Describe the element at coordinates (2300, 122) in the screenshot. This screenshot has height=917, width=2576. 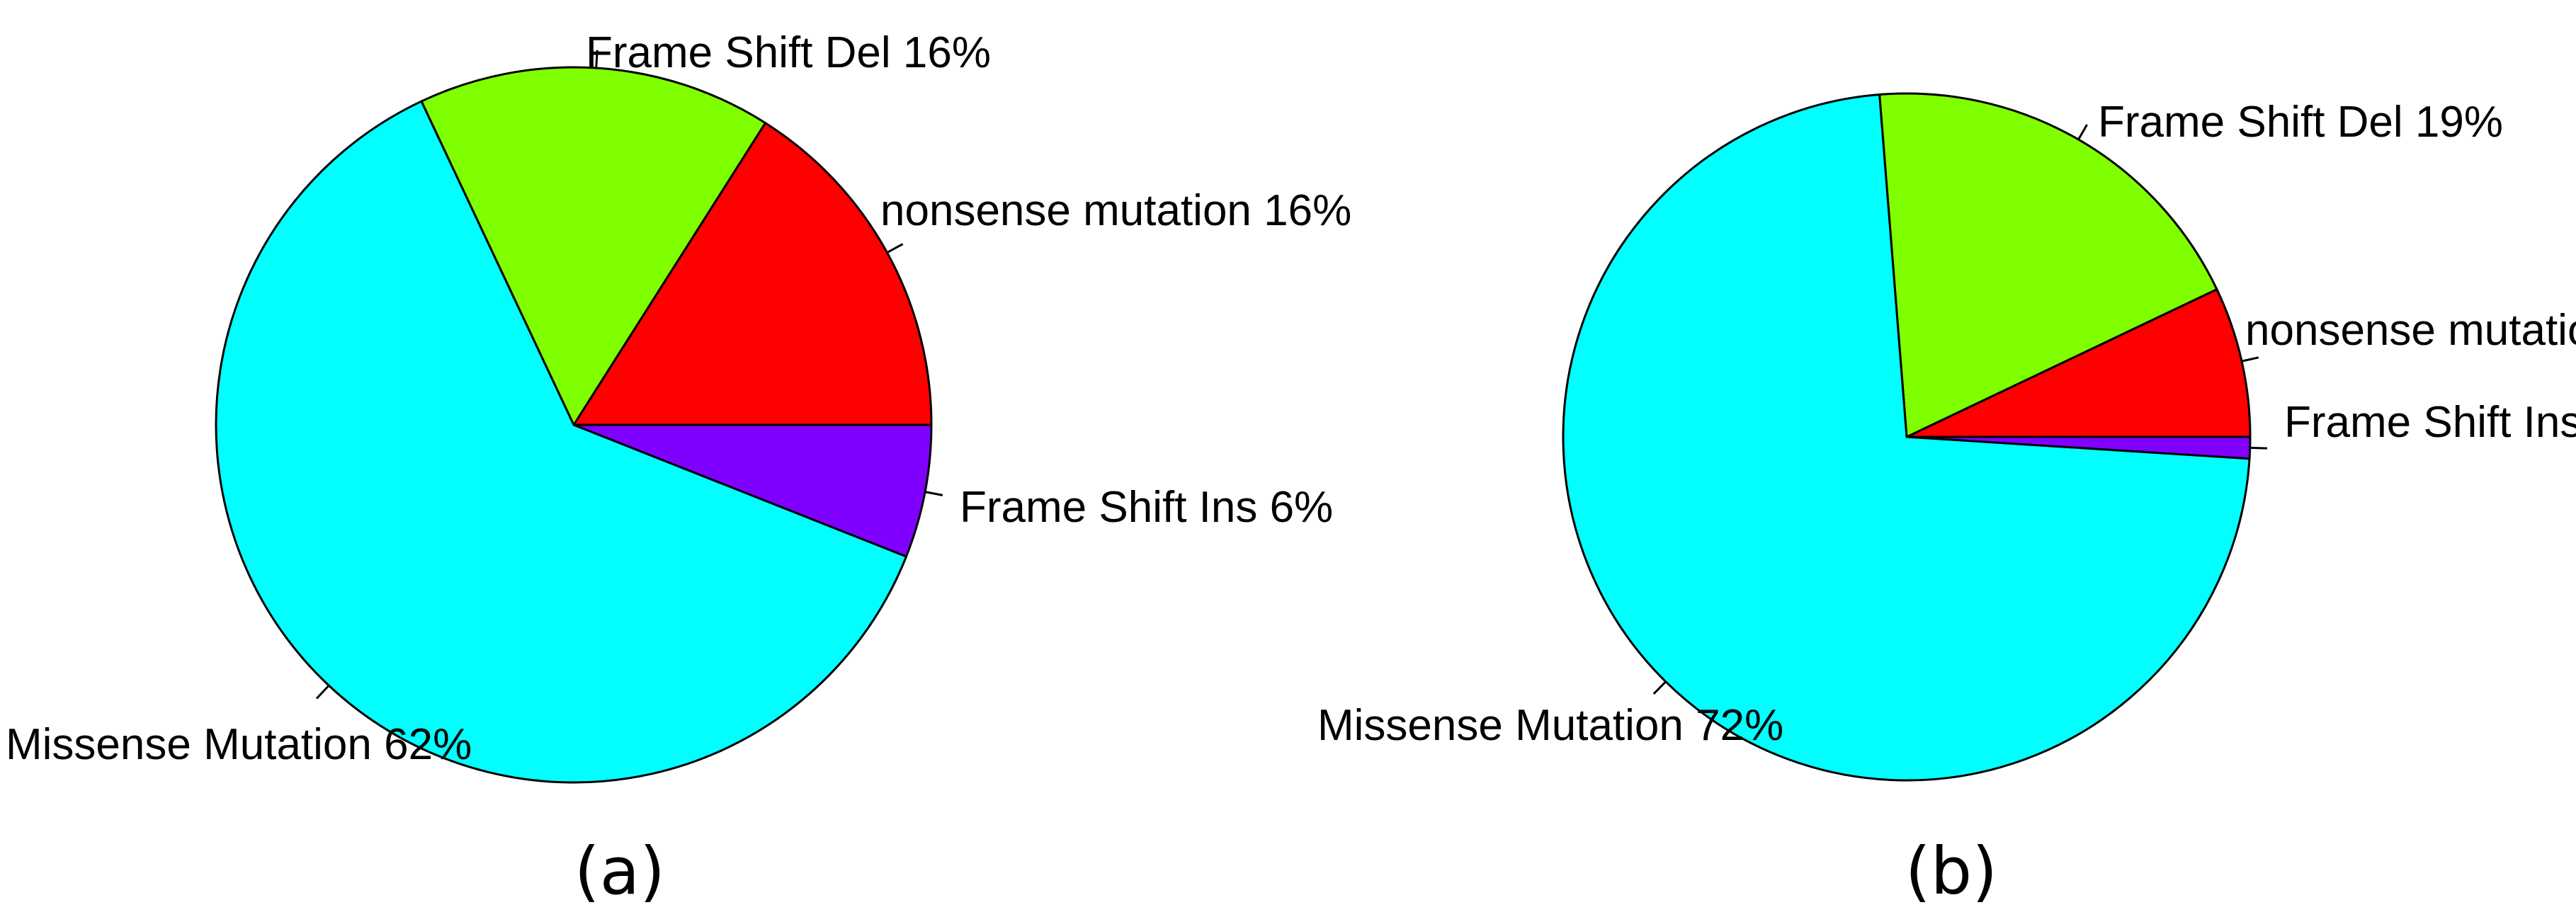
I see `slice-label-frame-shift-del: Frame Shift Del 19%` at that location.